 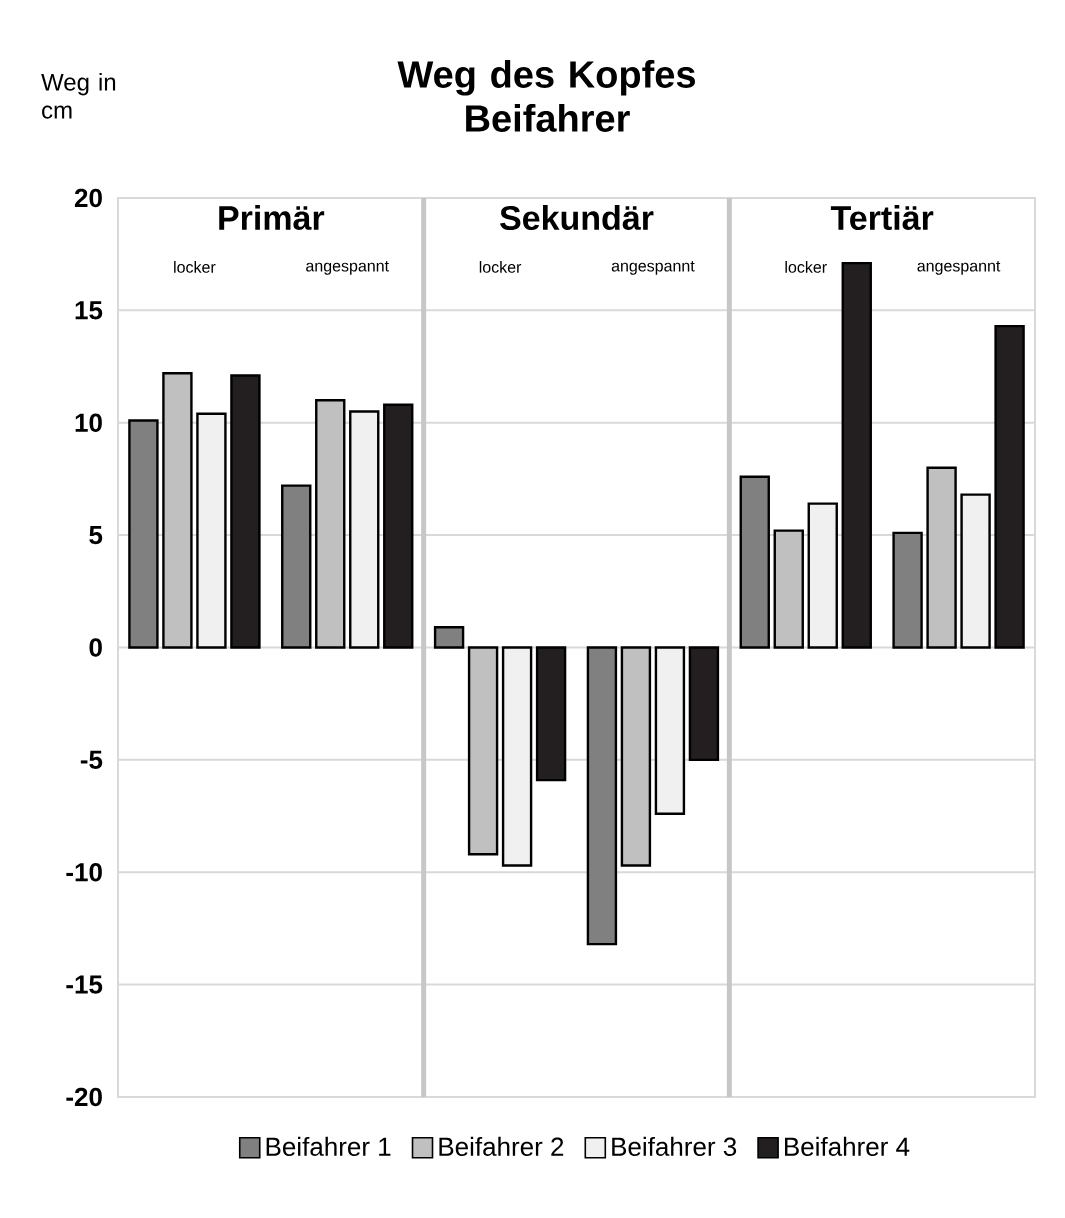 I want to click on annotation: Tertiär, so click(x=882, y=218).